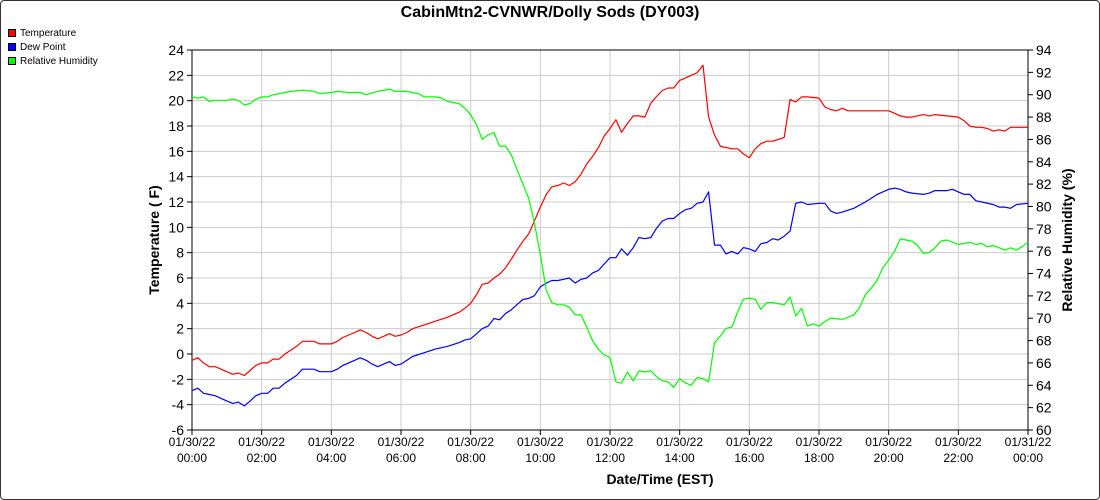 This screenshot has height=500, width=1100. What do you see at coordinates (178, 430) in the screenshot?
I see `y-tick-label-left: -6` at bounding box center [178, 430].